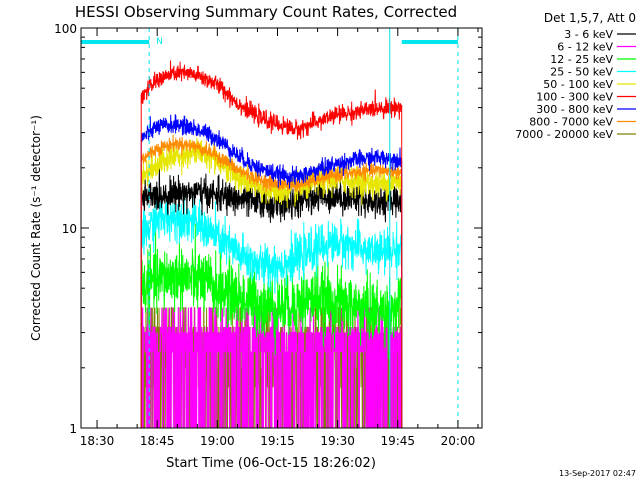 The image size is (640, 480). I want to click on legend-entry-label: 300 - 800 keV, so click(574, 109).